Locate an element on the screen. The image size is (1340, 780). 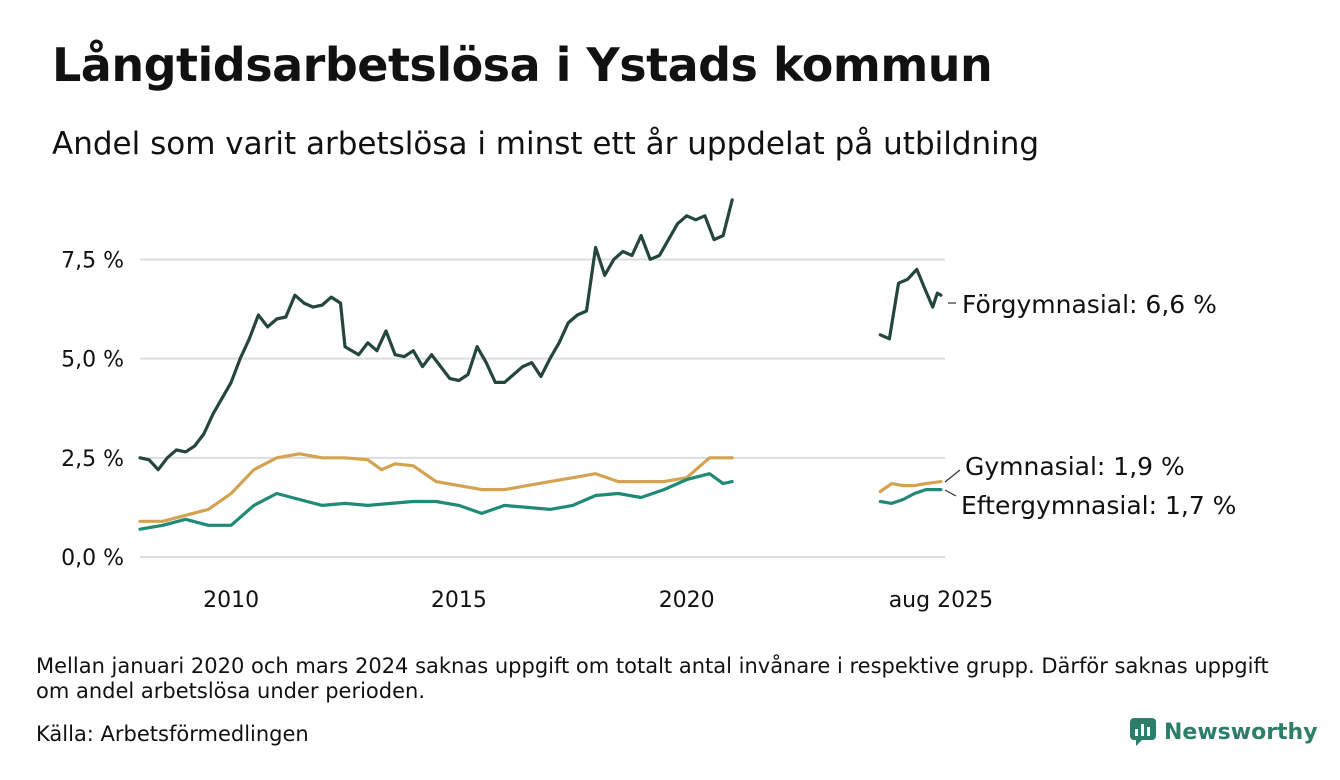
y-tick-label: 5,0 % is located at coordinates (92, 360).